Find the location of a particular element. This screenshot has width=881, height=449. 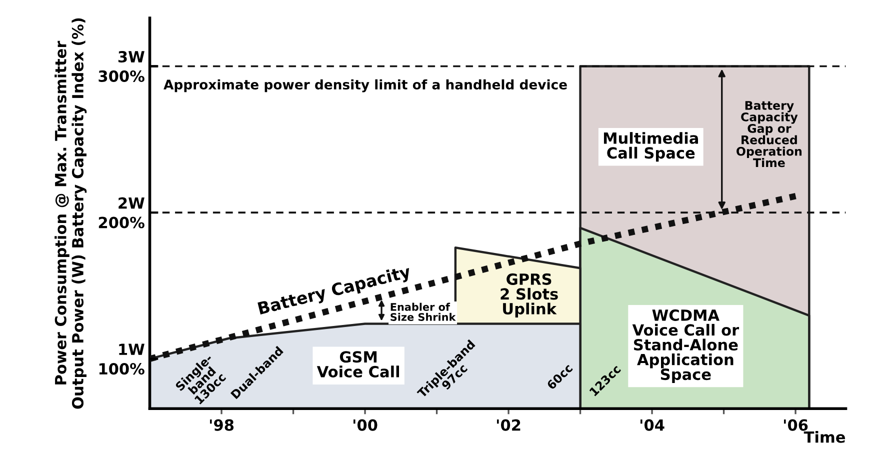

annotation: Battery Capacity Gap or Reduced Operation Time is located at coordinates (769, 134).